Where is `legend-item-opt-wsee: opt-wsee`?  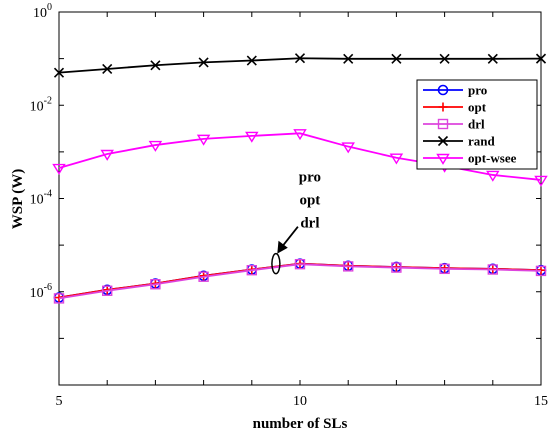
legend-item-opt-wsee: opt-wsee is located at coordinates (470, 158).